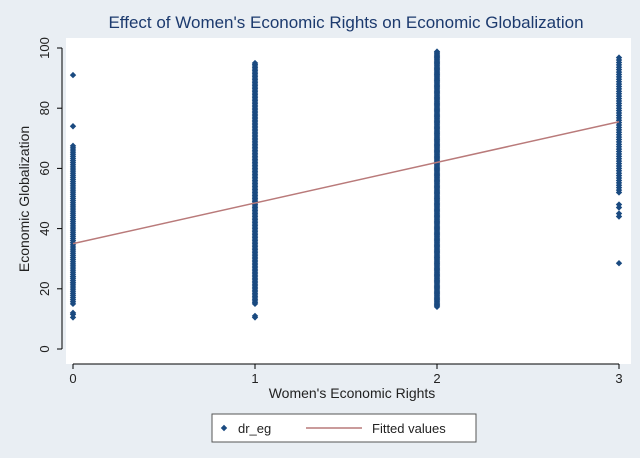 This screenshot has width=640, height=458. What do you see at coordinates (436, 378) in the screenshot?
I see `x-tick-label: 2` at bounding box center [436, 378].